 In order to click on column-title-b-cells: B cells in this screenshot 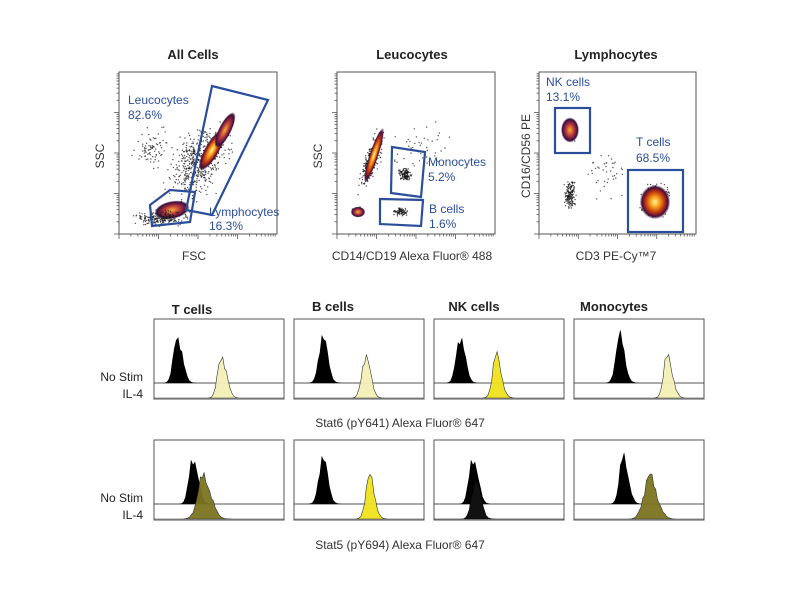, I will do `click(333, 306)`.